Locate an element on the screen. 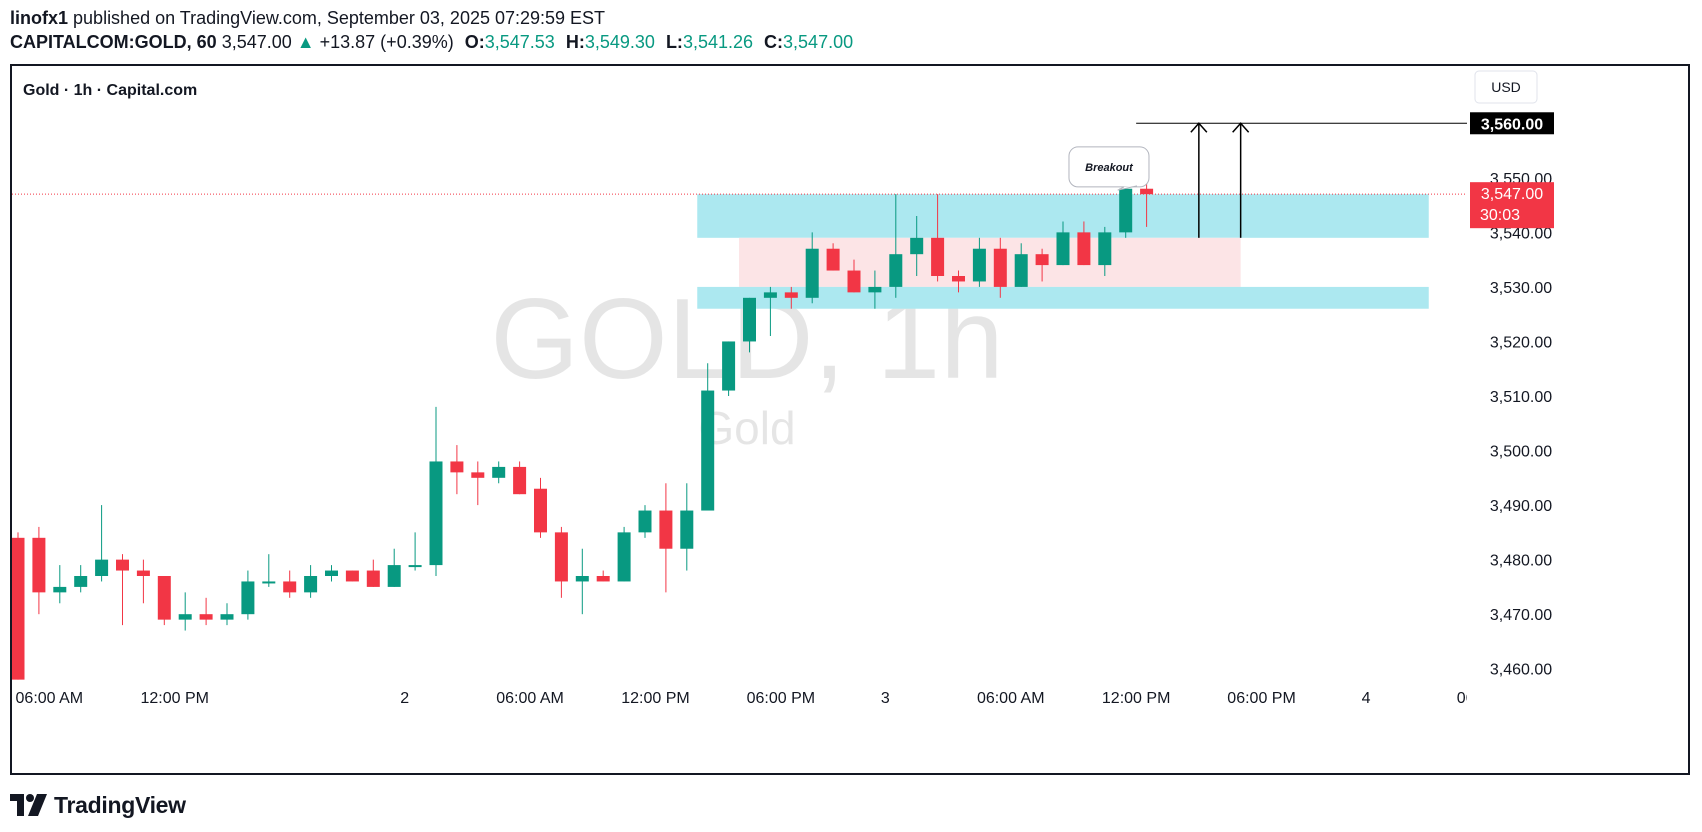 Image resolution: width=1702 pixels, height=832 pixels. x-tick-label: 06:00 AM is located at coordinates (530, 698).